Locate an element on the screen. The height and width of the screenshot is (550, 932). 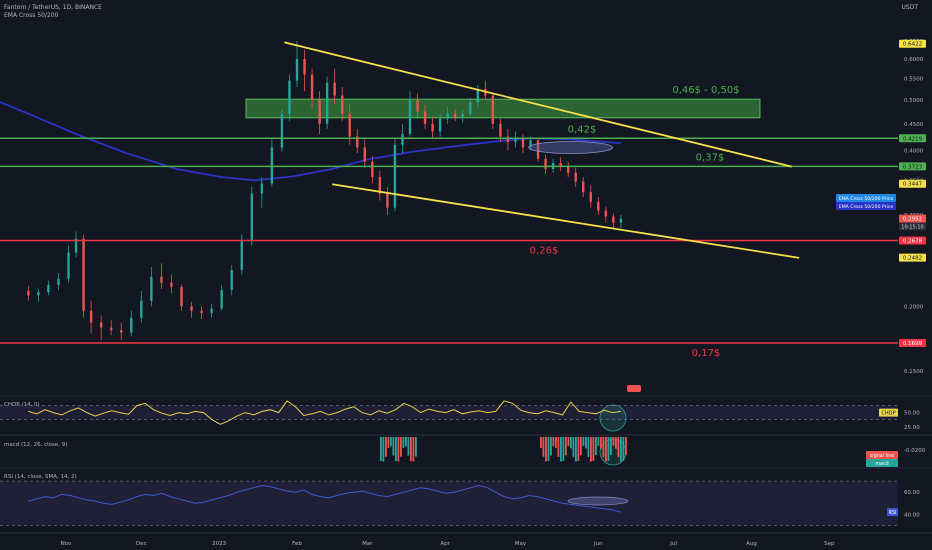
x-tick-label: Sep is located at coordinates (829, 544).